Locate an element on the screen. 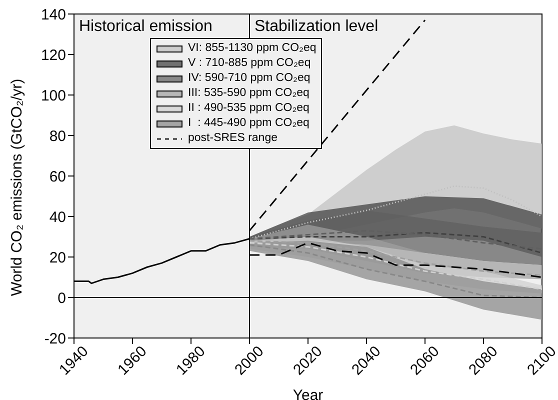 The width and height of the screenshot is (558, 400). x-axis-title: Year is located at coordinates (308, 393).